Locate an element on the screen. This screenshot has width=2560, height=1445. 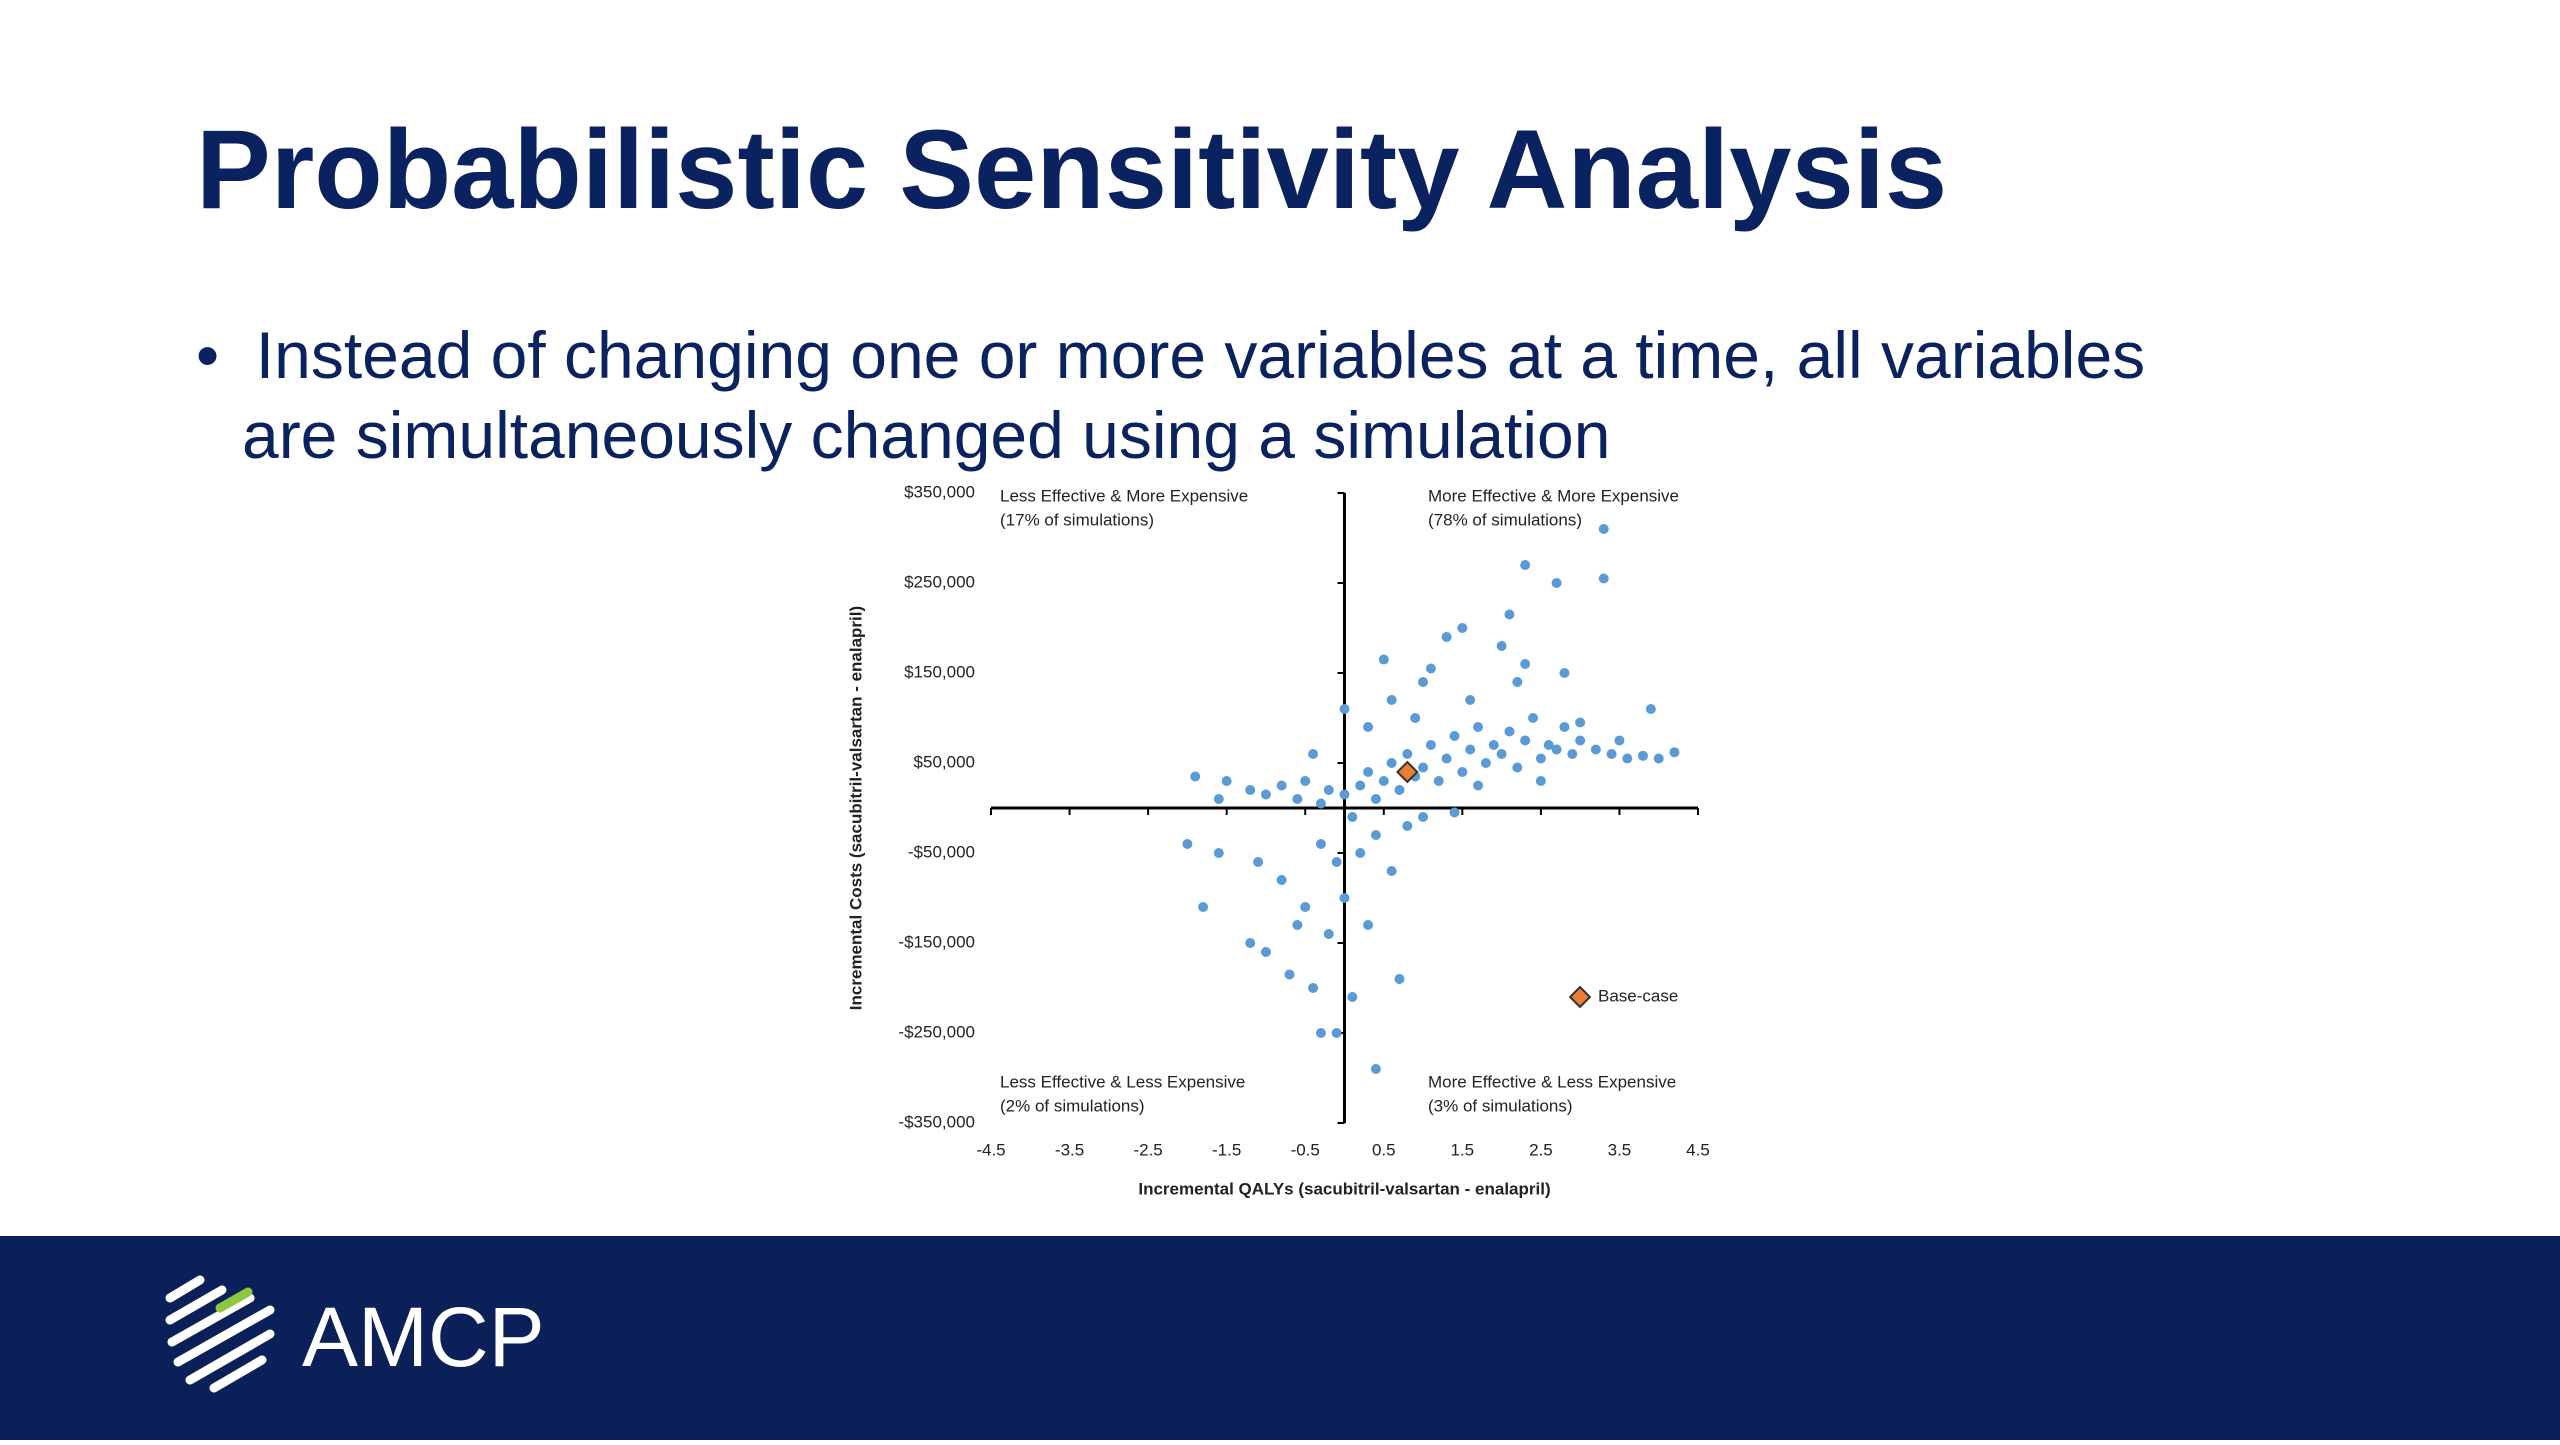
x-tick-label: 2.5 is located at coordinates (1541, 1149).